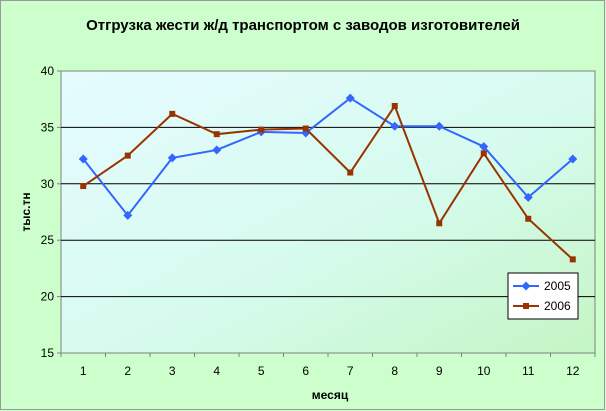 The width and height of the screenshot is (606, 411). What do you see at coordinates (48, 71) in the screenshot?
I see `y-tick-label: 40` at bounding box center [48, 71].